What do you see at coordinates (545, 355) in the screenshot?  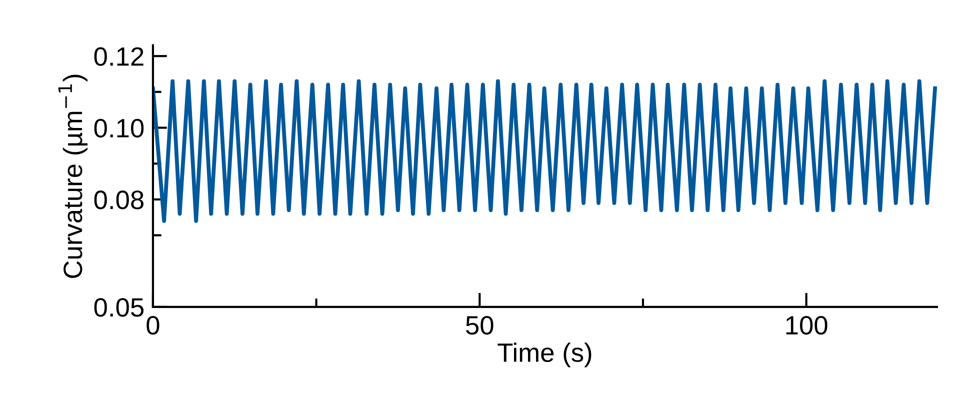 I see `x-axis-title: Time (s)` at bounding box center [545, 355].